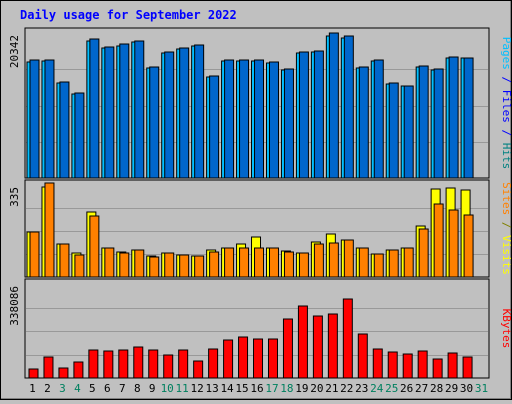  What do you see at coordinates (107, 388) in the screenshot?
I see `x-tick-day-6: 6` at bounding box center [107, 388].